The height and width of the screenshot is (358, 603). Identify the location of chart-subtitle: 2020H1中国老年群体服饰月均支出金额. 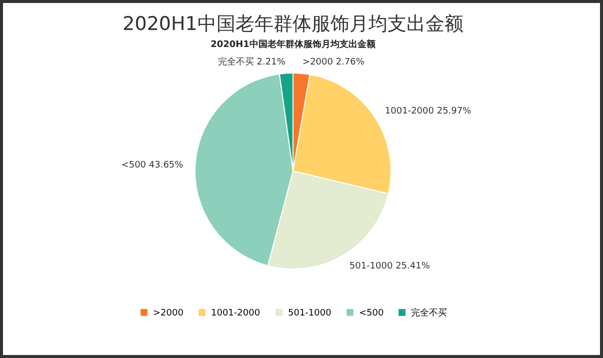
(293, 44).